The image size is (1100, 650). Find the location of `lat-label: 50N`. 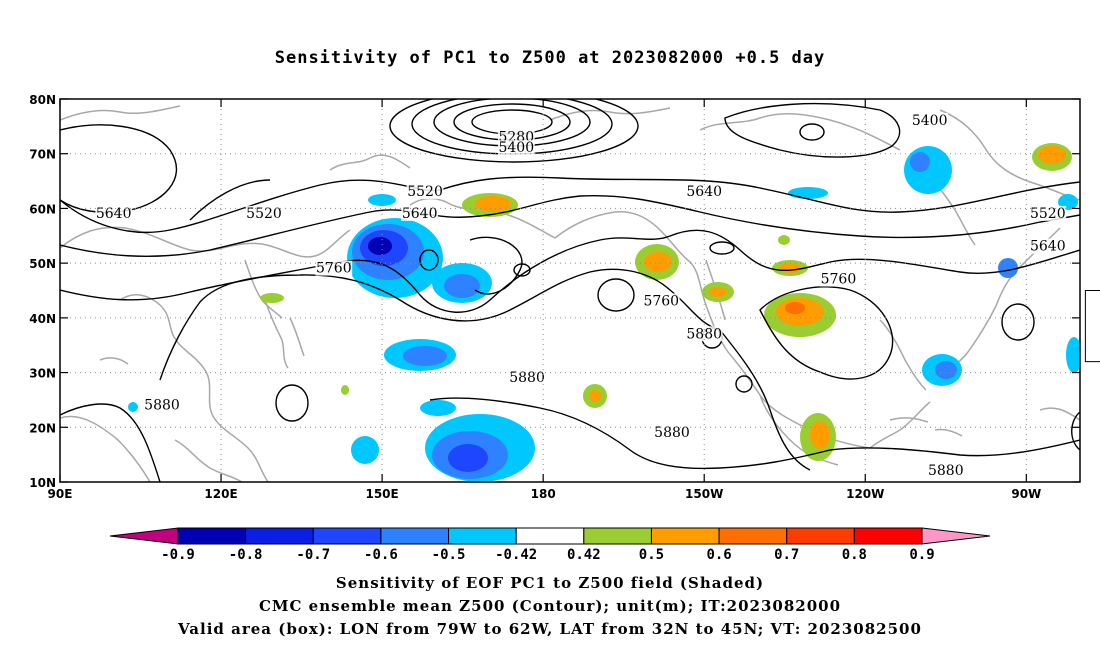

lat-label: 50N is located at coordinates (42, 264).